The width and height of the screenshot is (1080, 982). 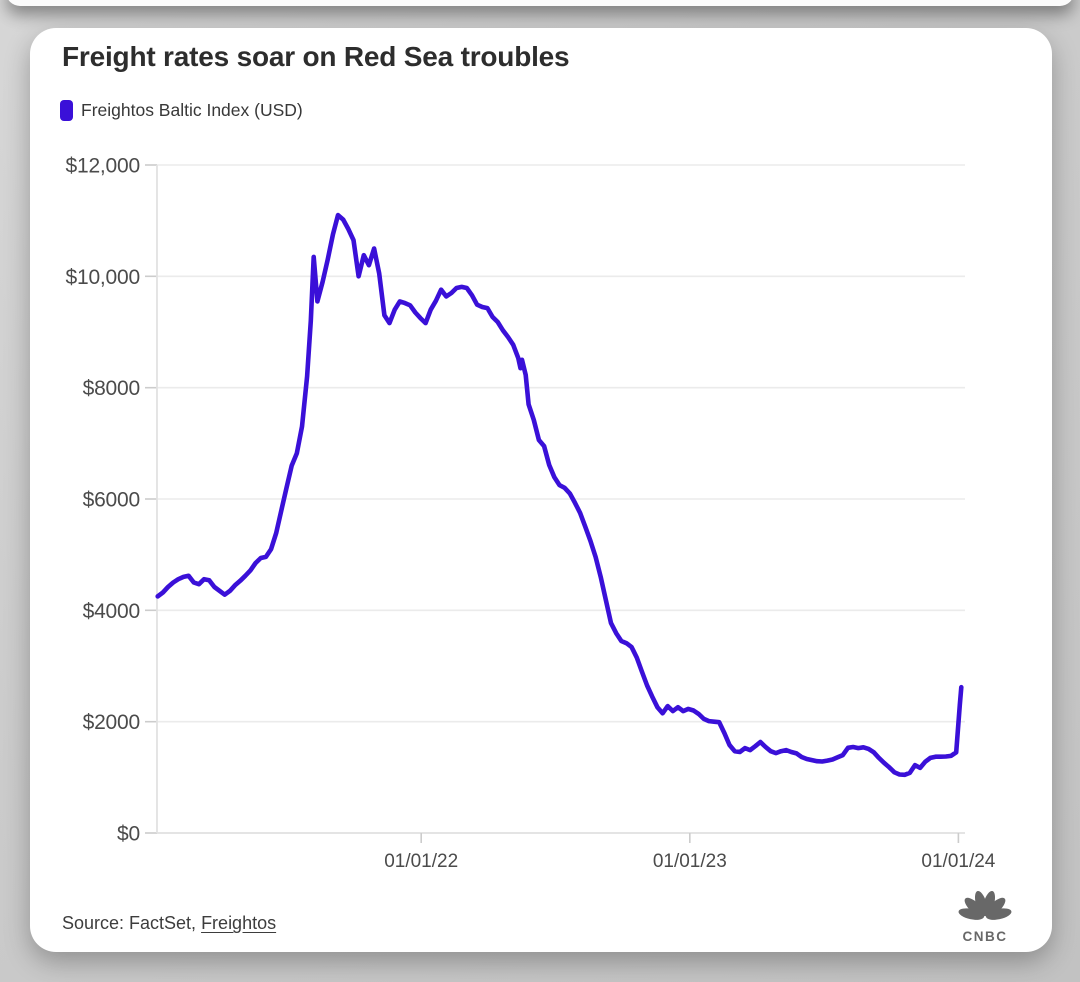 I want to click on x-tick-label: 01/01/23, so click(x=690, y=861).